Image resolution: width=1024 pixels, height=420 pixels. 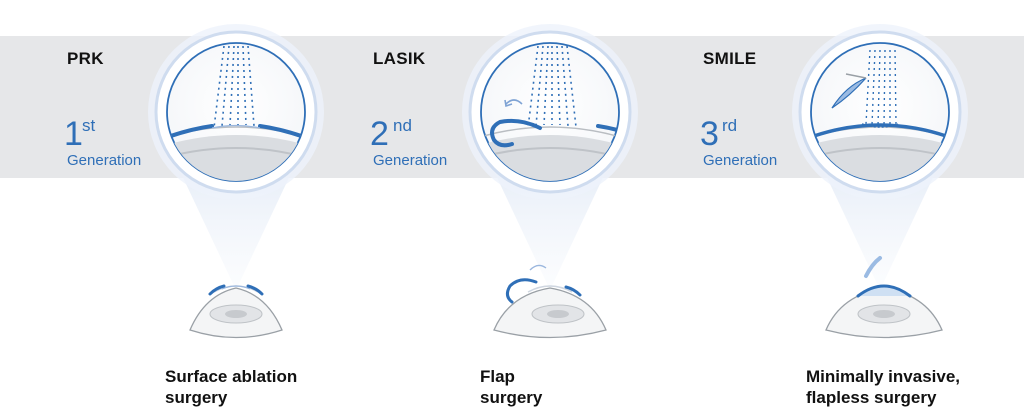 What do you see at coordinates (104, 160) in the screenshot?
I see `generation-label-prk: Generation` at bounding box center [104, 160].